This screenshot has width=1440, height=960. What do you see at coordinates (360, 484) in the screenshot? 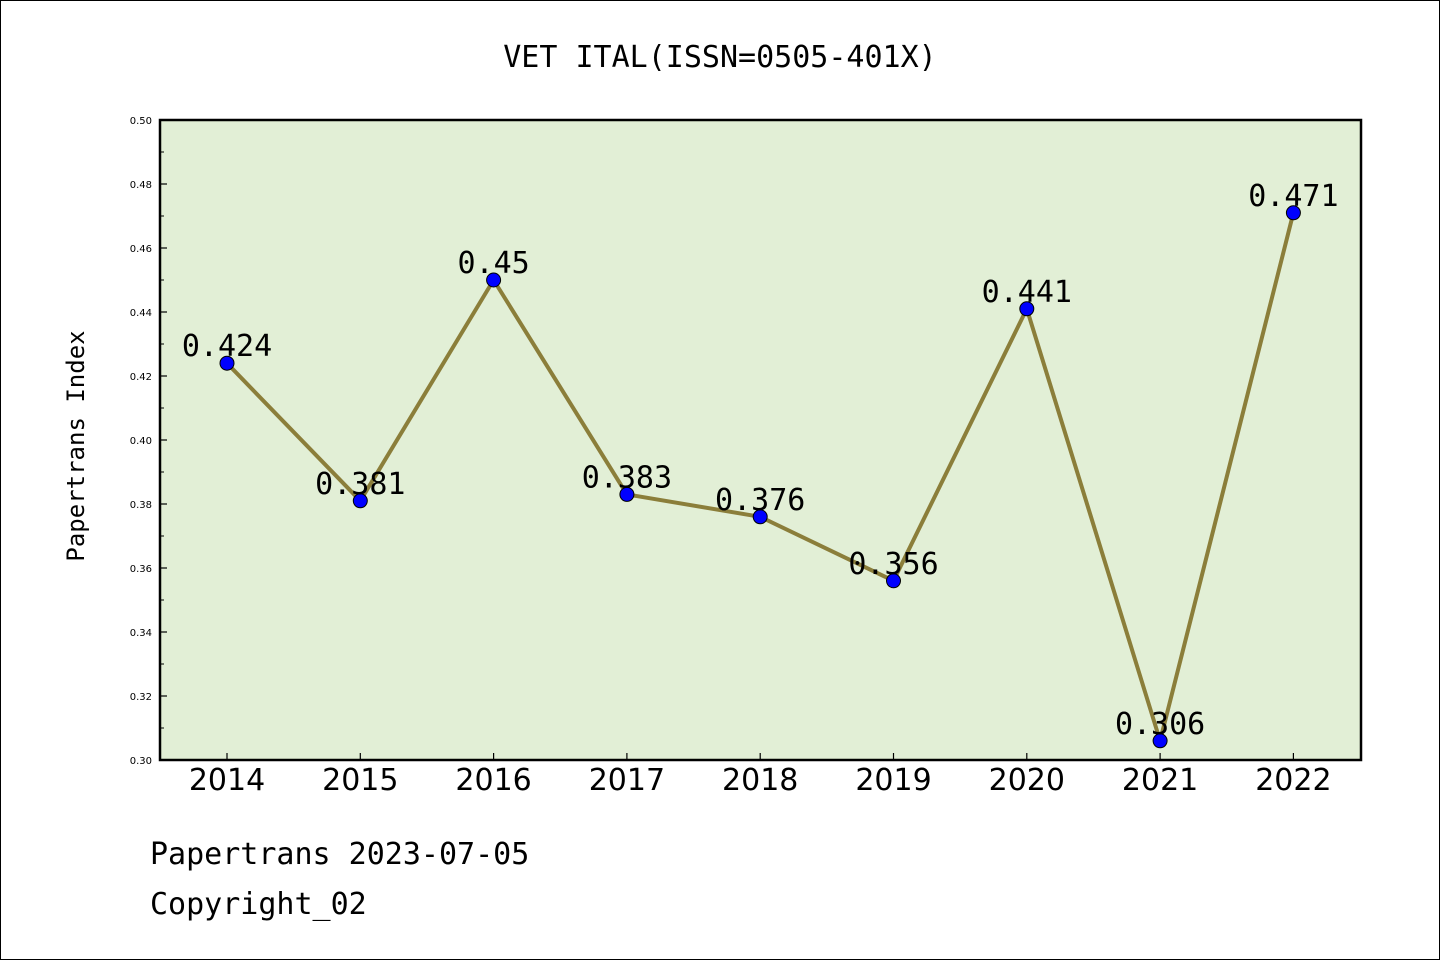
I see `data-label: 0.381` at bounding box center [360, 484].